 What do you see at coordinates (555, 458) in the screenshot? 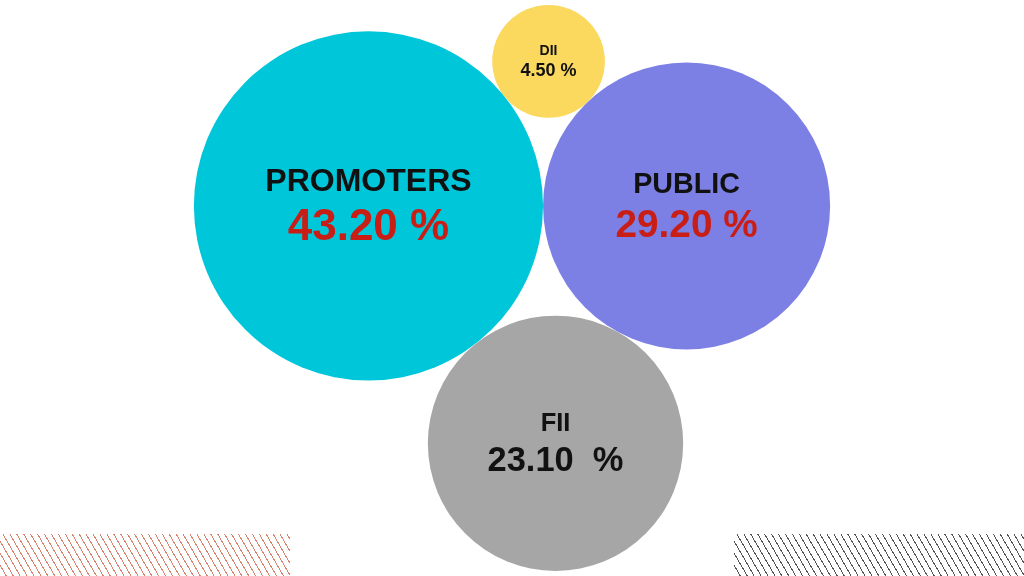
I see `data-label: 23.10 %` at bounding box center [555, 458].